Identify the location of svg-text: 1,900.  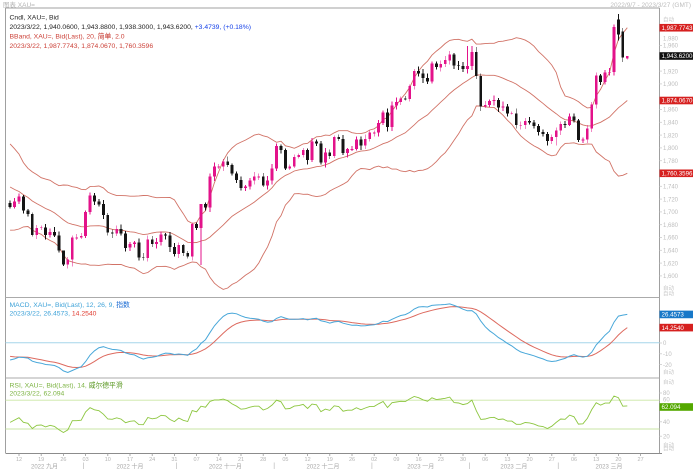
(671, 85).